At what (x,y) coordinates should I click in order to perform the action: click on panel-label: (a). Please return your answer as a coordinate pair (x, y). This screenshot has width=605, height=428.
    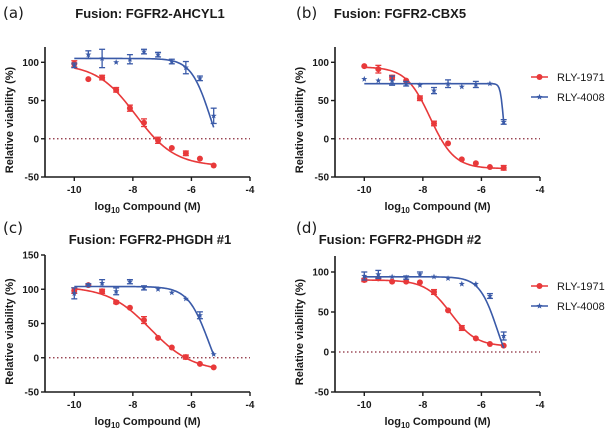
    Looking at the image, I should click on (13, 13).